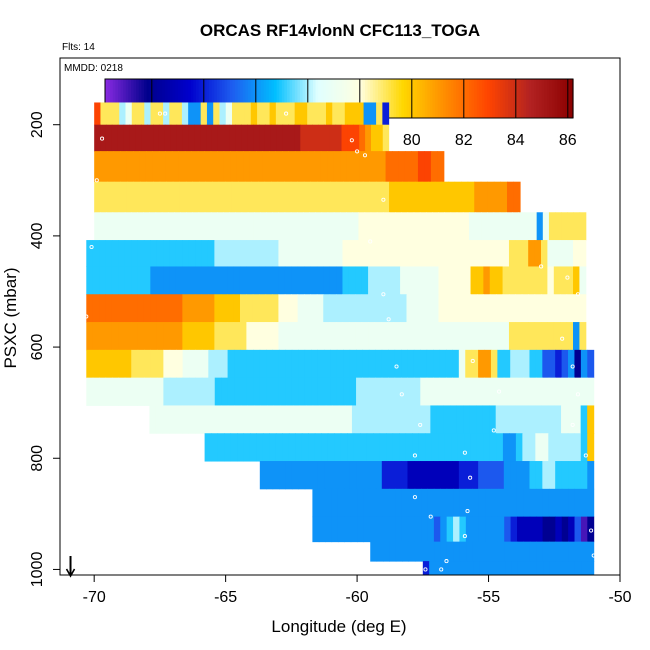 The width and height of the screenshot is (650, 650). Describe the element at coordinates (78, 47) in the screenshot. I see `flights-label: Flts: 14` at that location.